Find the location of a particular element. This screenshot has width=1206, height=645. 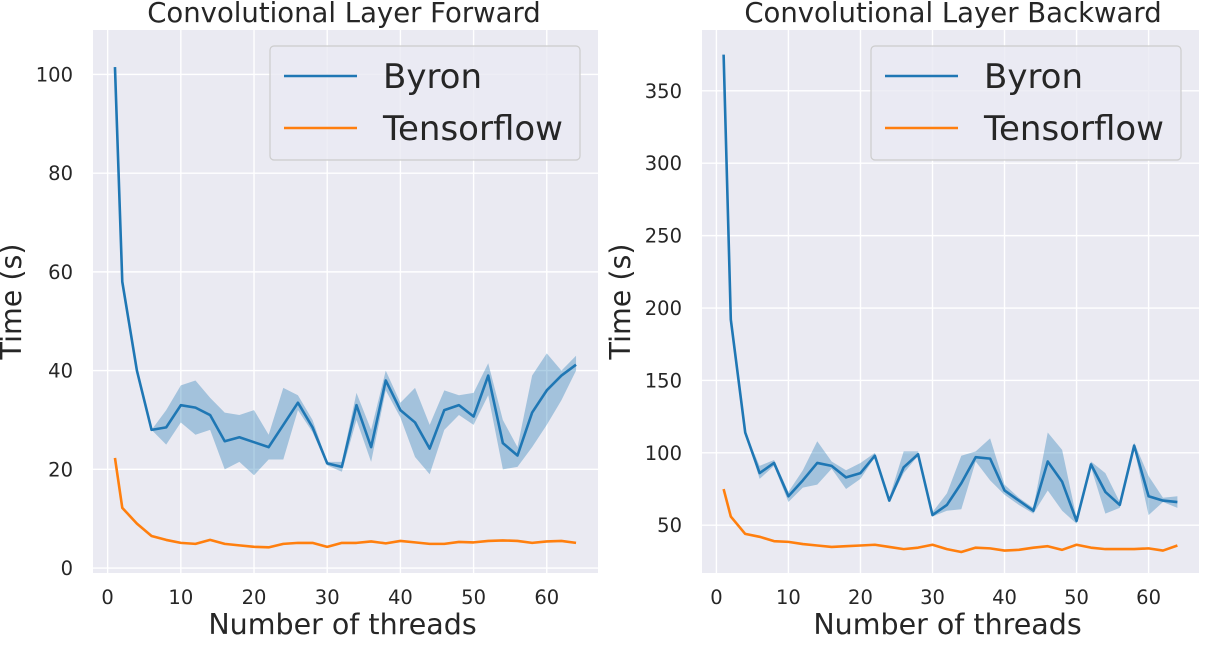

chart-2-y-tick-label: 150 is located at coordinates (663, 380).